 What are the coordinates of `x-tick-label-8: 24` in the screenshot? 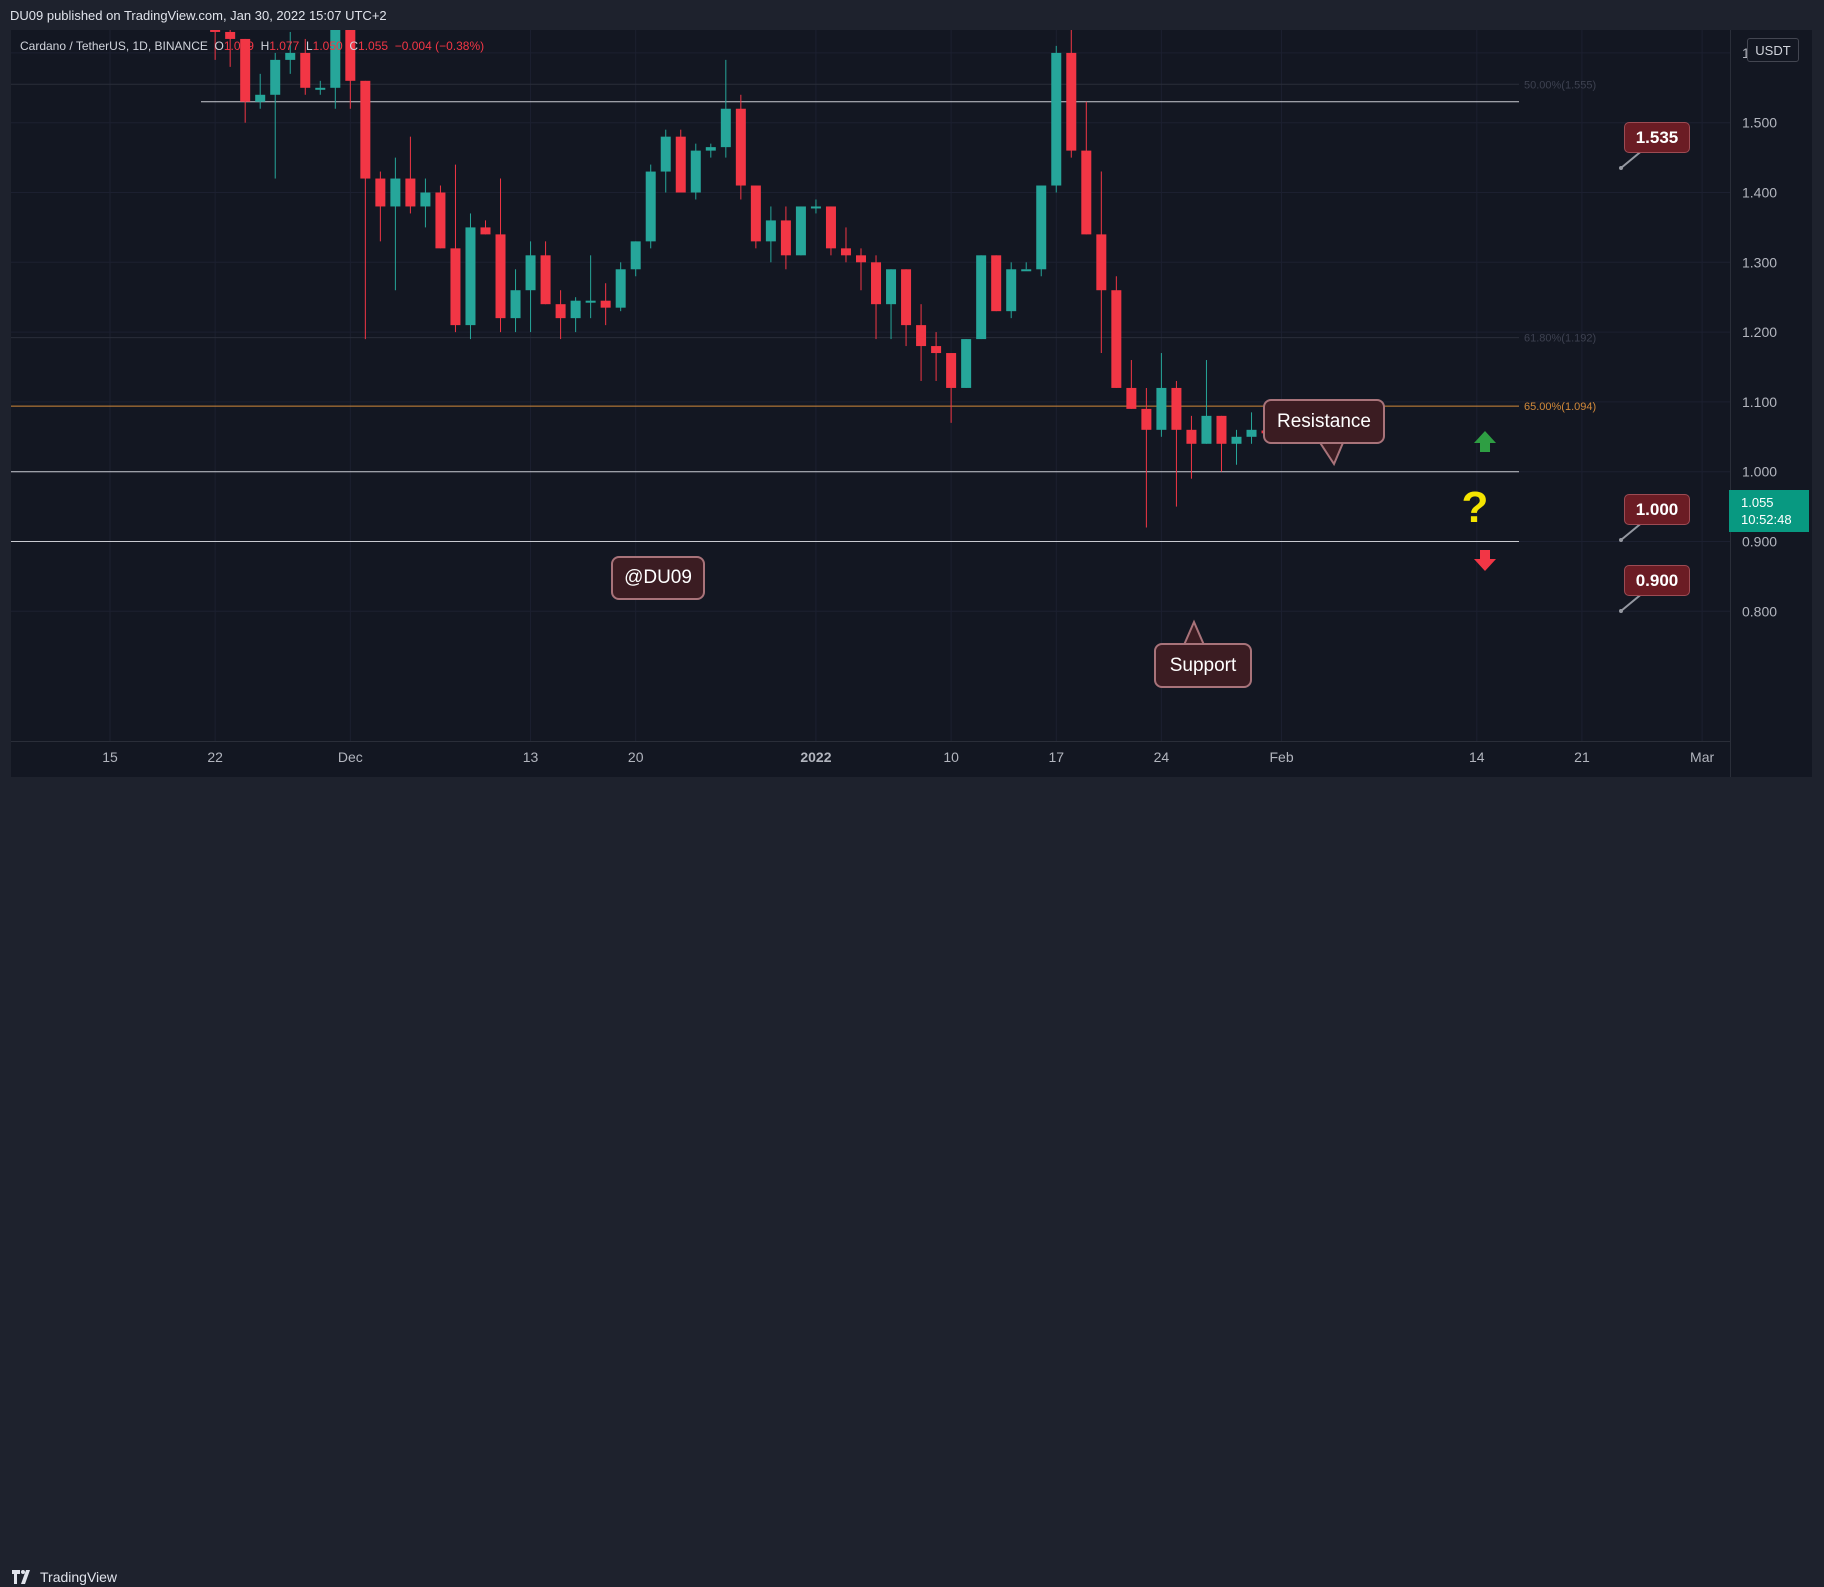 It's located at (1162, 757).